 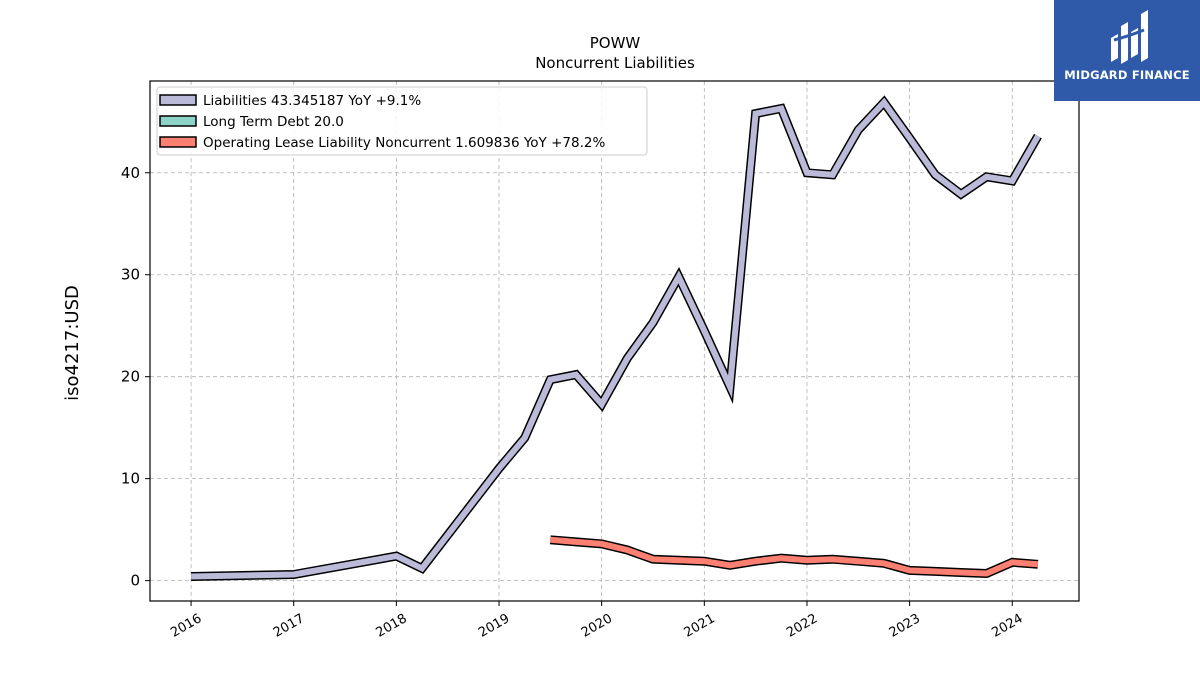 I want to click on y-tick-label: 10, so click(x=130, y=479).